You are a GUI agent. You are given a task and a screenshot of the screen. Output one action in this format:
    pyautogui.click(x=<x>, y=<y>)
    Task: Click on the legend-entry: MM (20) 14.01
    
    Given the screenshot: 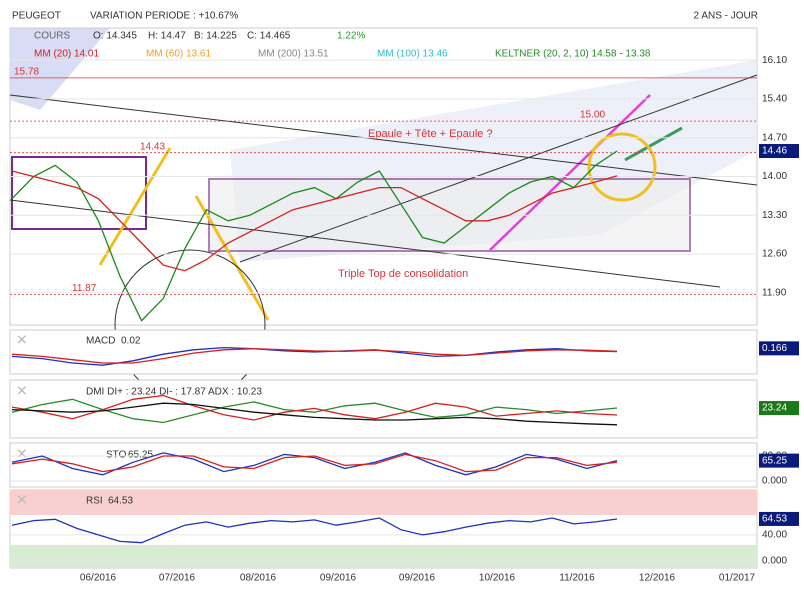 What is the action you would take?
    pyautogui.click(x=66, y=54)
    